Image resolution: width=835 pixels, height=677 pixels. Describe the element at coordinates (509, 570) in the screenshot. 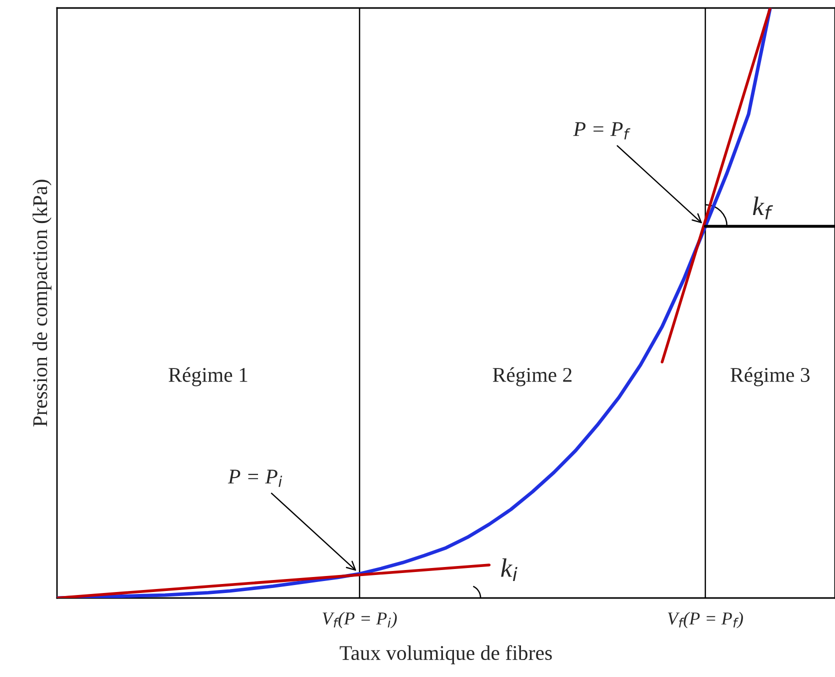

I see `annotation: k$_{i}$` at that location.